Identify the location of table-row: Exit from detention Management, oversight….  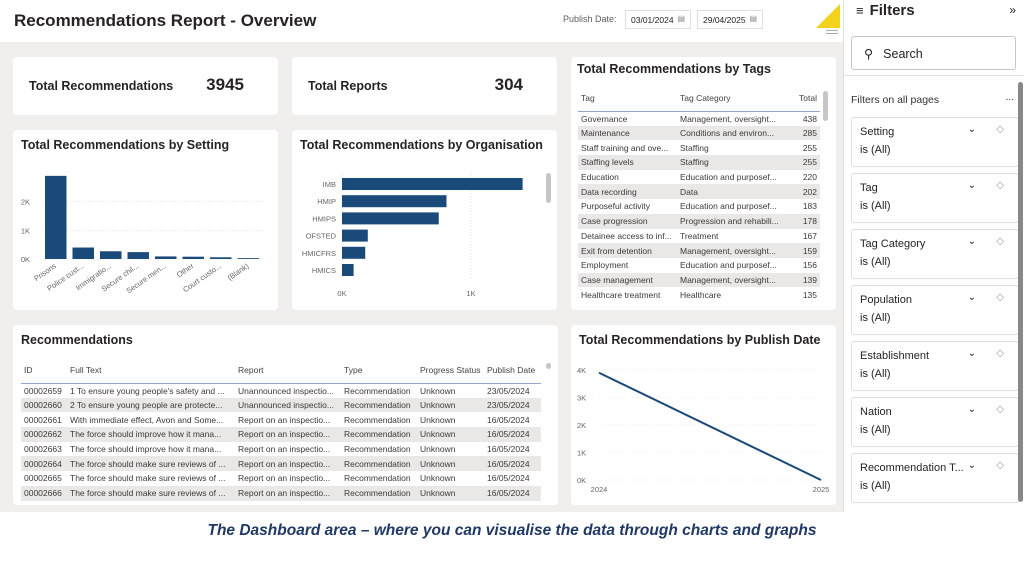
(699, 250).